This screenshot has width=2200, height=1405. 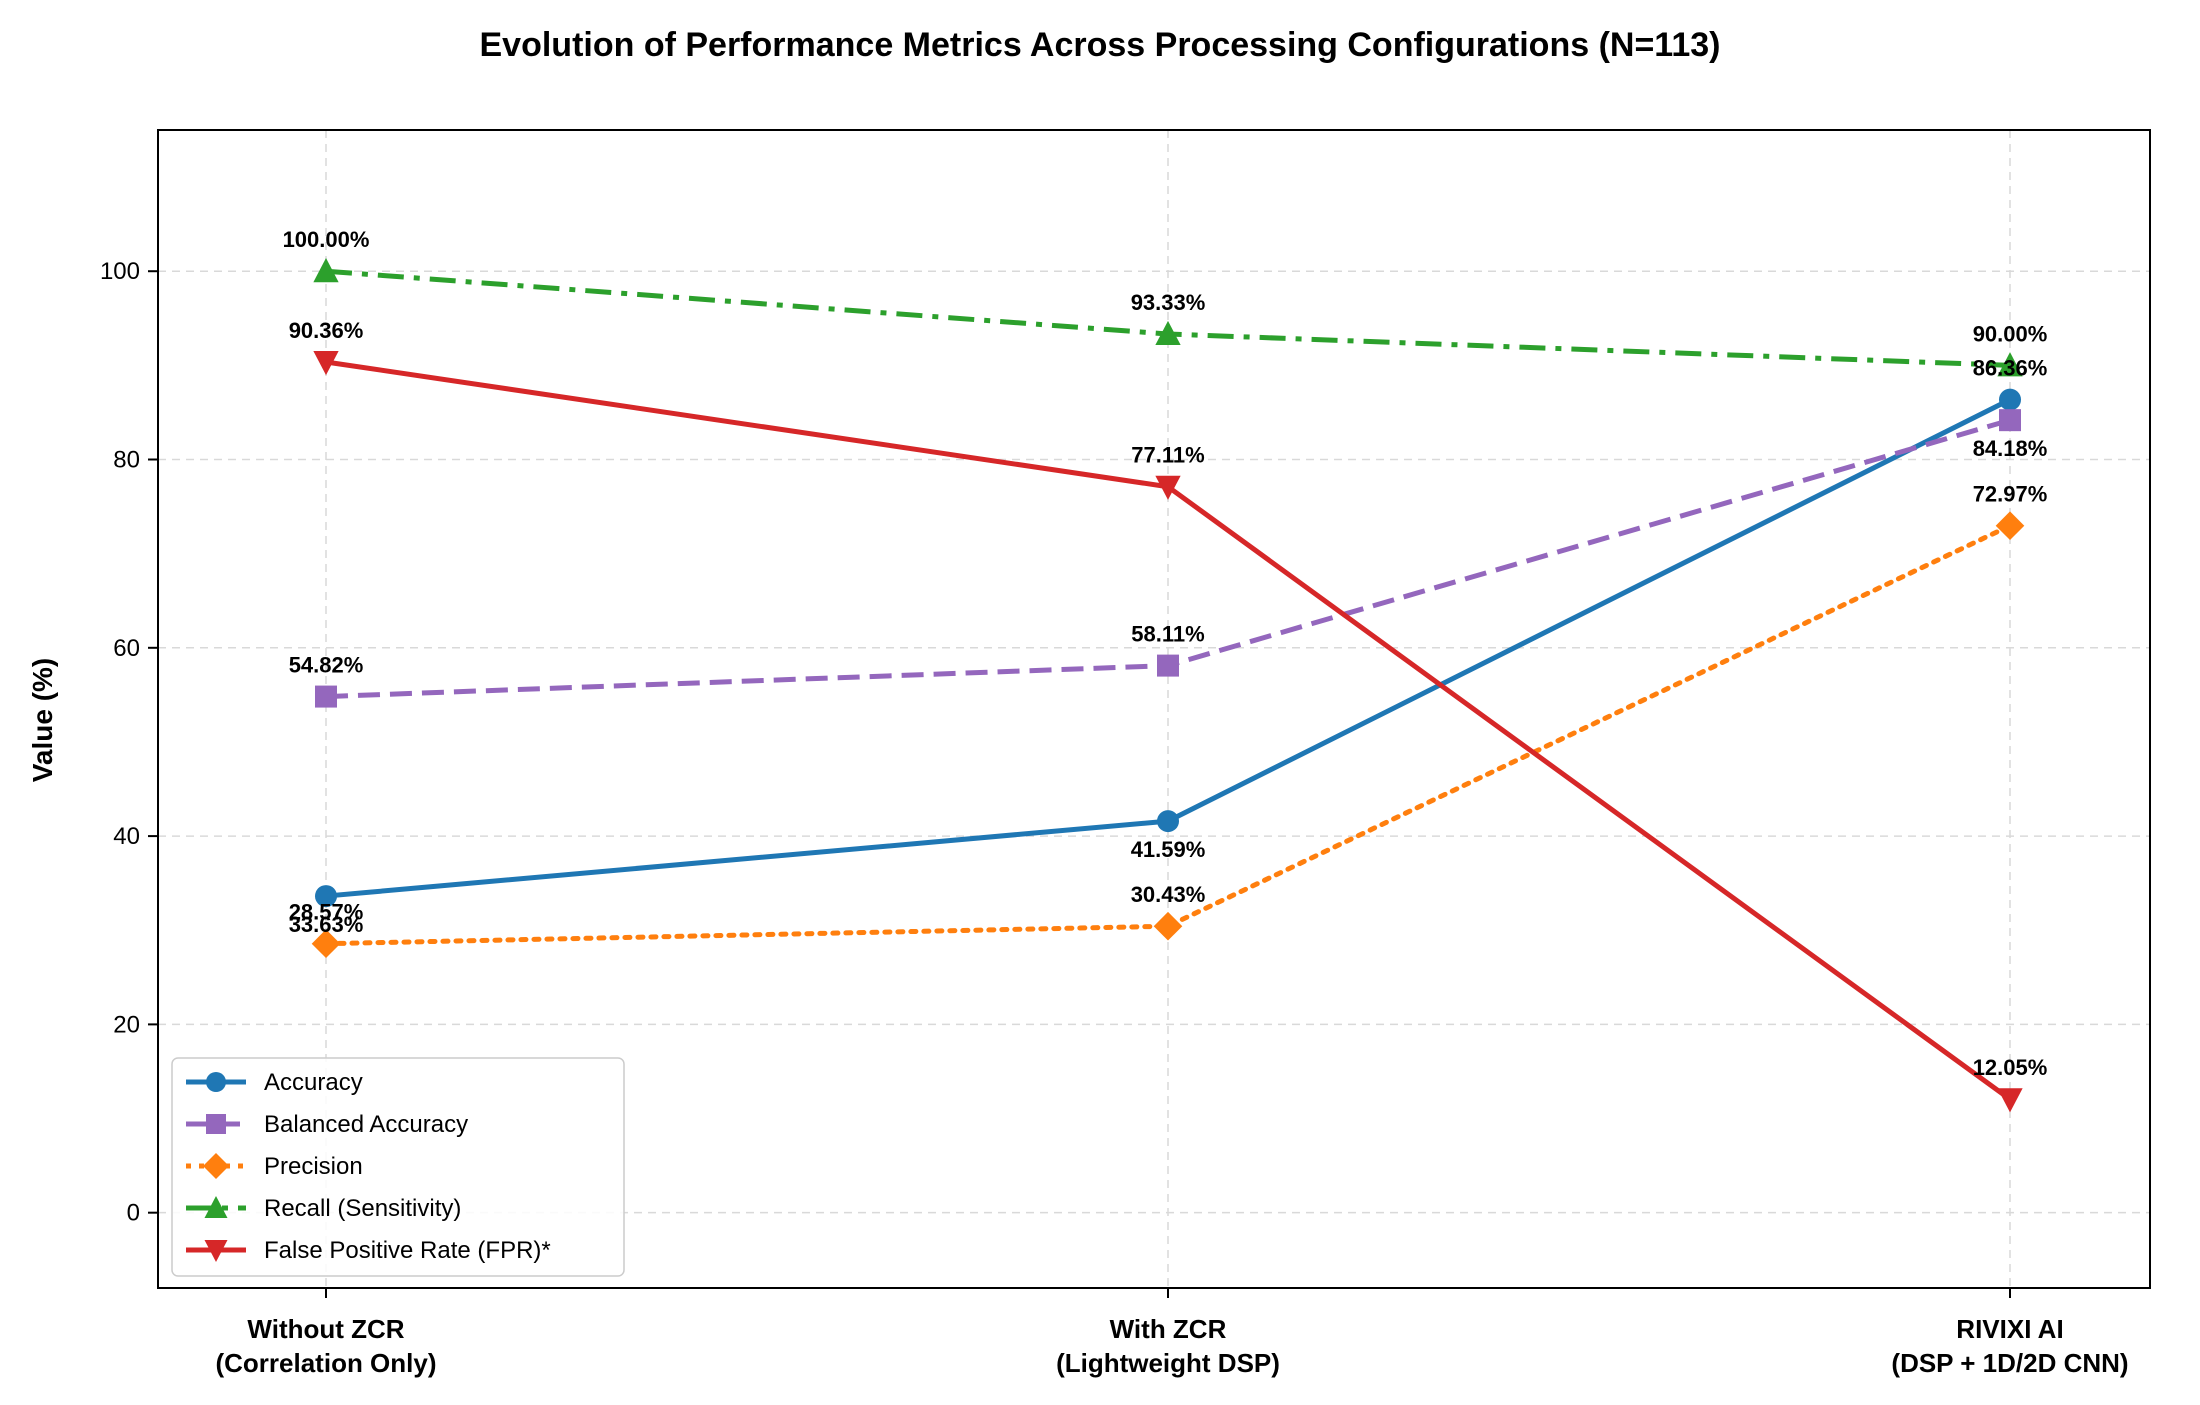 What do you see at coordinates (407, 1250) in the screenshot?
I see `legend-label: False Positive Rate (FPR)*` at bounding box center [407, 1250].